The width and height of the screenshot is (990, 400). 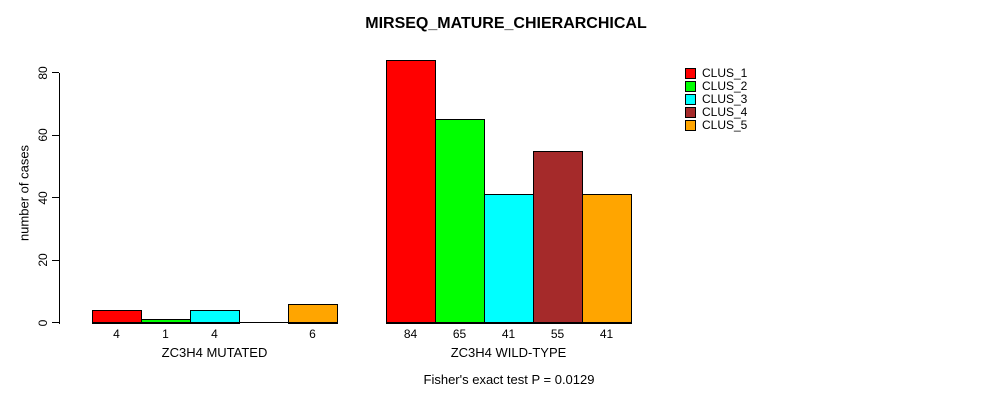 I want to click on y-tick-label: 60, so click(x=43, y=135).